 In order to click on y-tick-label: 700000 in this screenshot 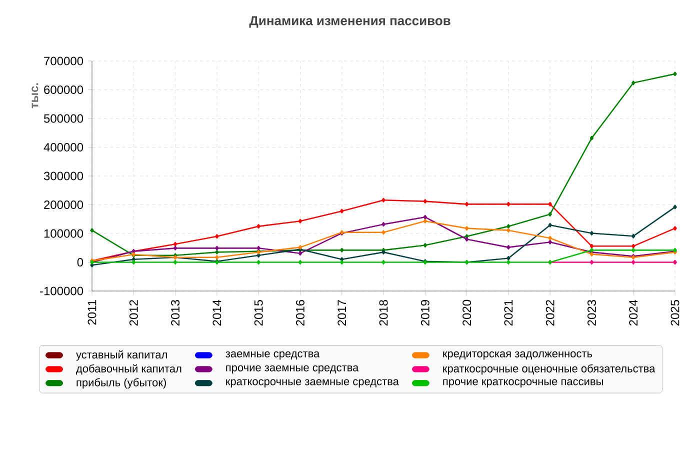, I will do `click(64, 61)`.